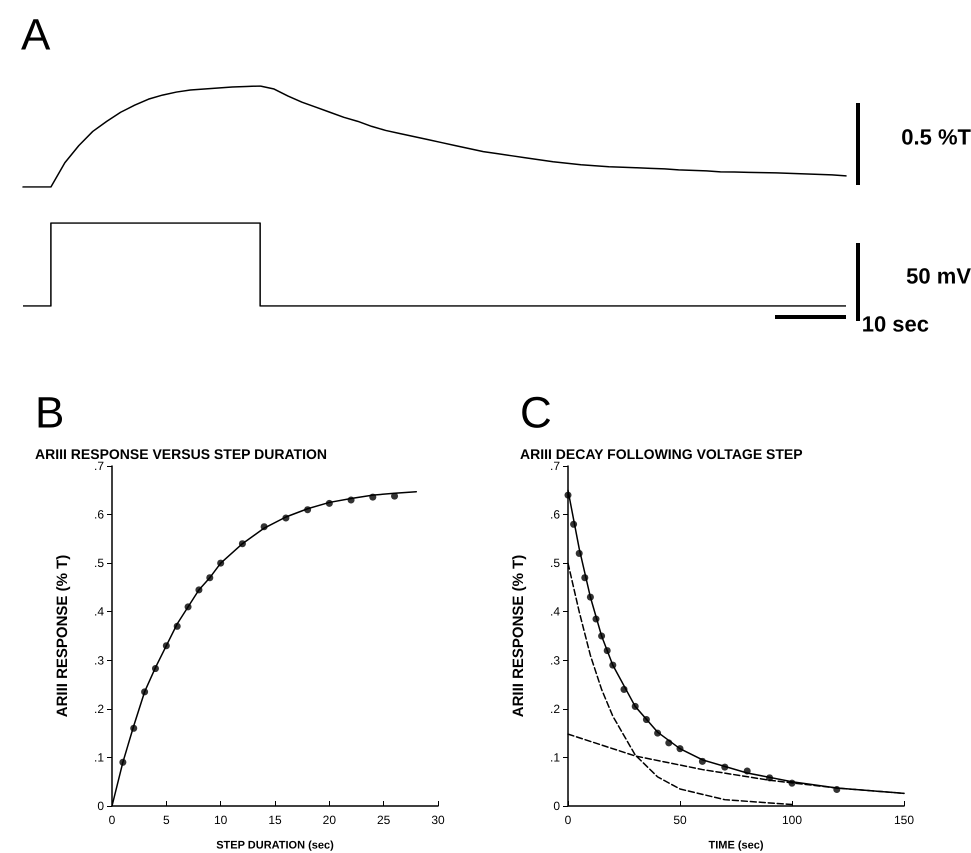  Describe the element at coordinates (49, 413) in the screenshot. I see `chart-title: B` at that location.